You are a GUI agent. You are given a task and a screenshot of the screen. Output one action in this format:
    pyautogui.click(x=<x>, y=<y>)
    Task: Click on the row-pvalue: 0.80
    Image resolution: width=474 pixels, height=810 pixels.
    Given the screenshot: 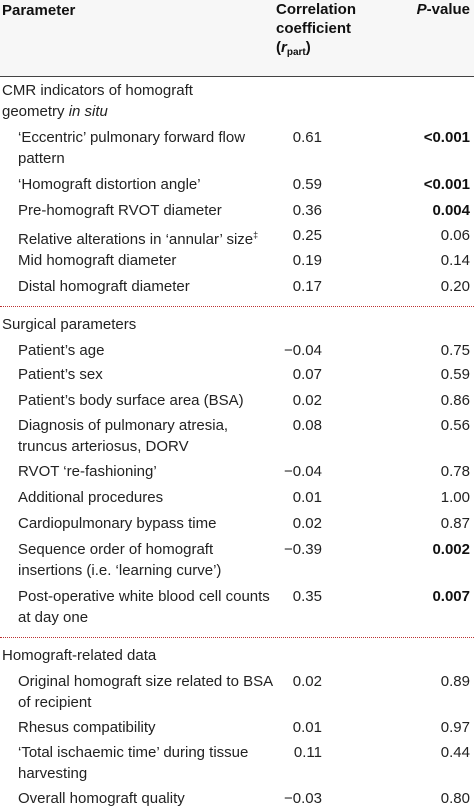 What is the action you would take?
    pyautogui.click(x=455, y=798)
    